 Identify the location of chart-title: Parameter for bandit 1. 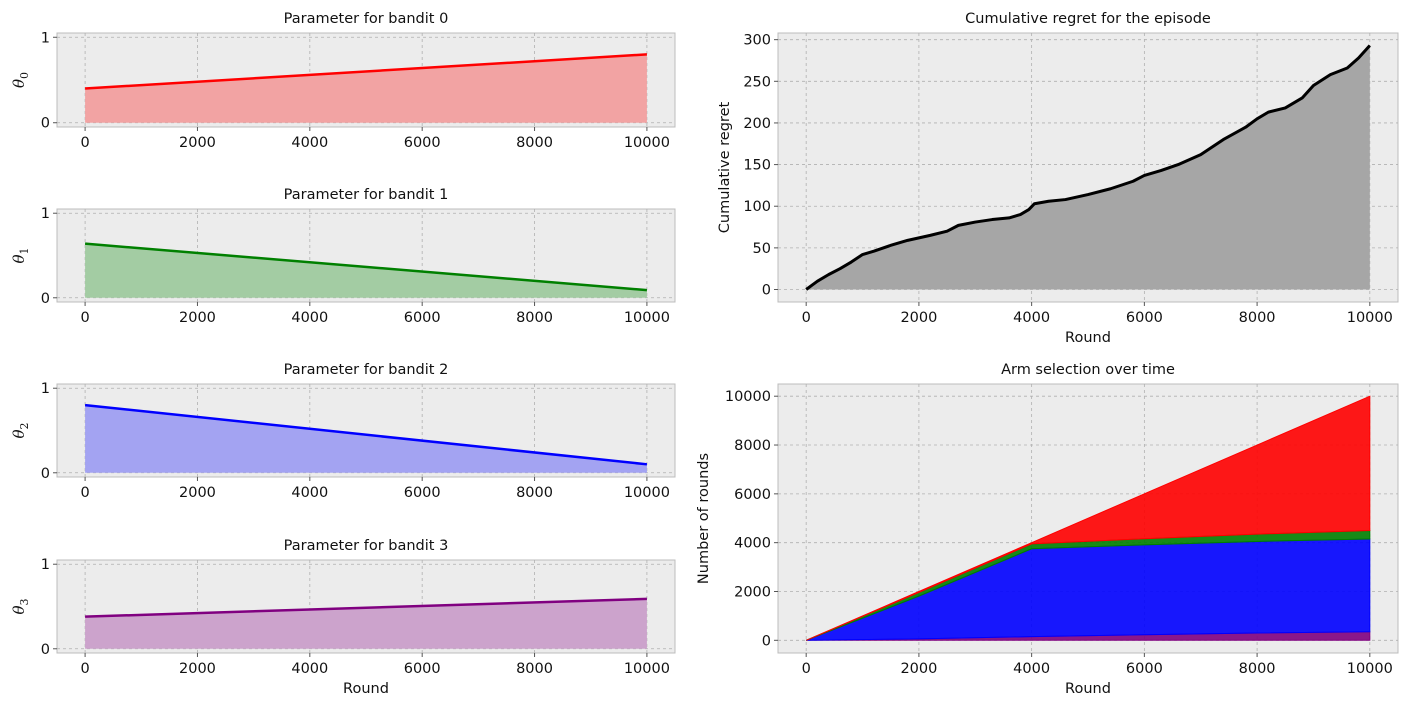
(366, 195).